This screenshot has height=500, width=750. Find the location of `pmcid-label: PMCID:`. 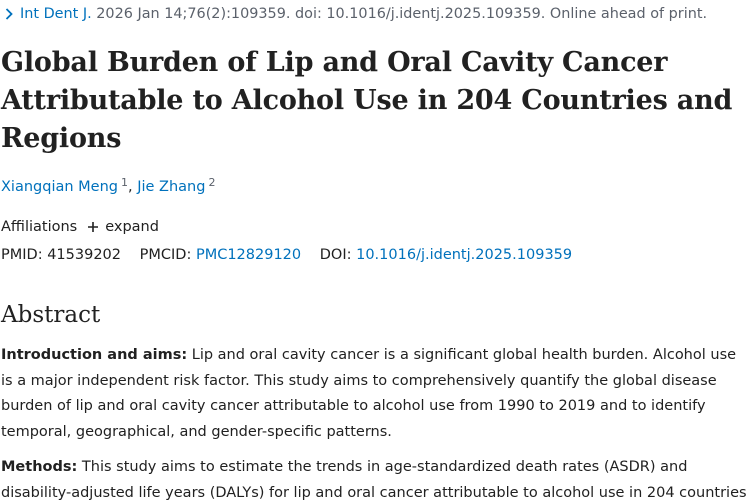

pmcid-label: PMCID: is located at coordinates (165, 255).